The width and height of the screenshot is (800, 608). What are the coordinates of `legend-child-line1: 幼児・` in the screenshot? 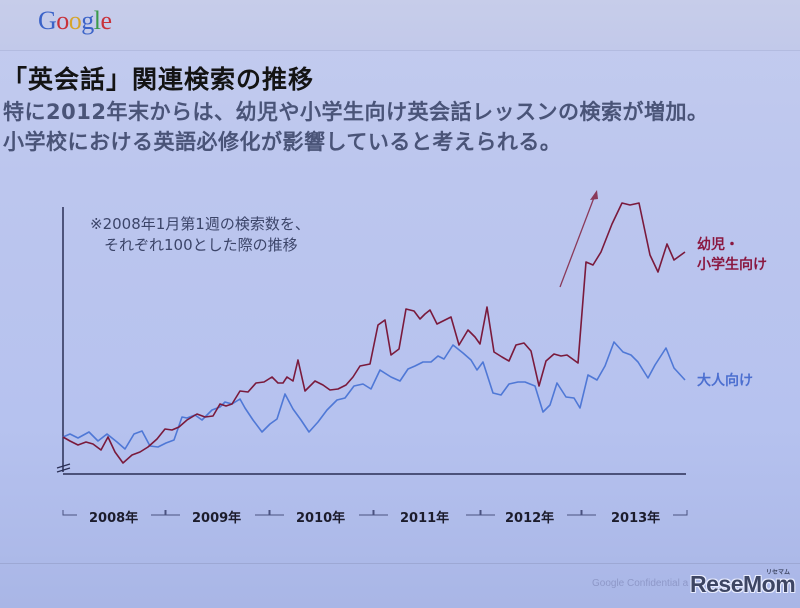 It's located at (718, 245).